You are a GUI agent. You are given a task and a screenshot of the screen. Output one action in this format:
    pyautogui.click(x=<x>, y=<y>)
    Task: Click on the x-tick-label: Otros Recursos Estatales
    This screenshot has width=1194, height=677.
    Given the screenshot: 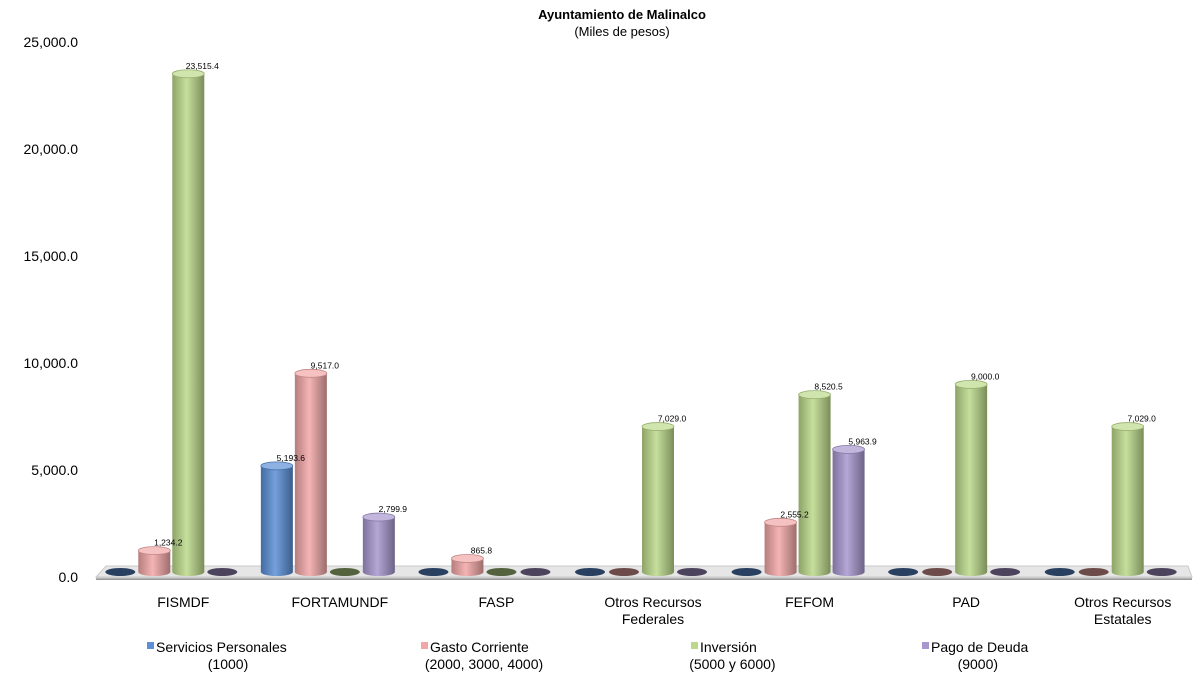 What is the action you would take?
    pyautogui.click(x=1122, y=610)
    